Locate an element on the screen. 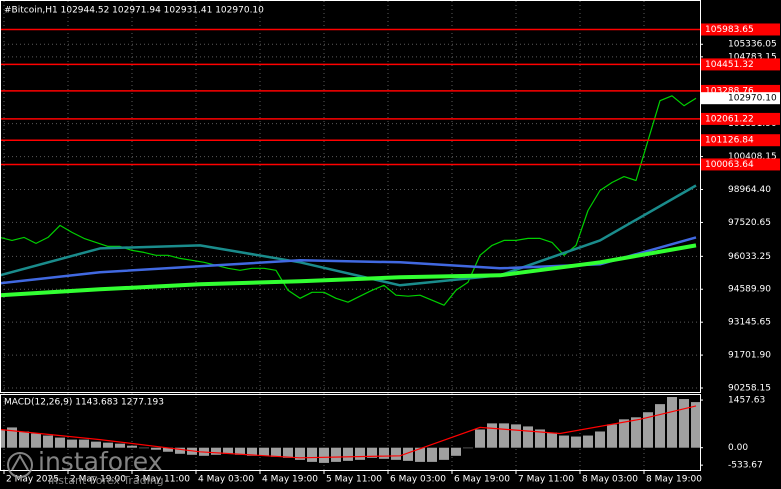 This screenshot has height=489, width=781. level-label: 103288.76 is located at coordinates (729, 91).